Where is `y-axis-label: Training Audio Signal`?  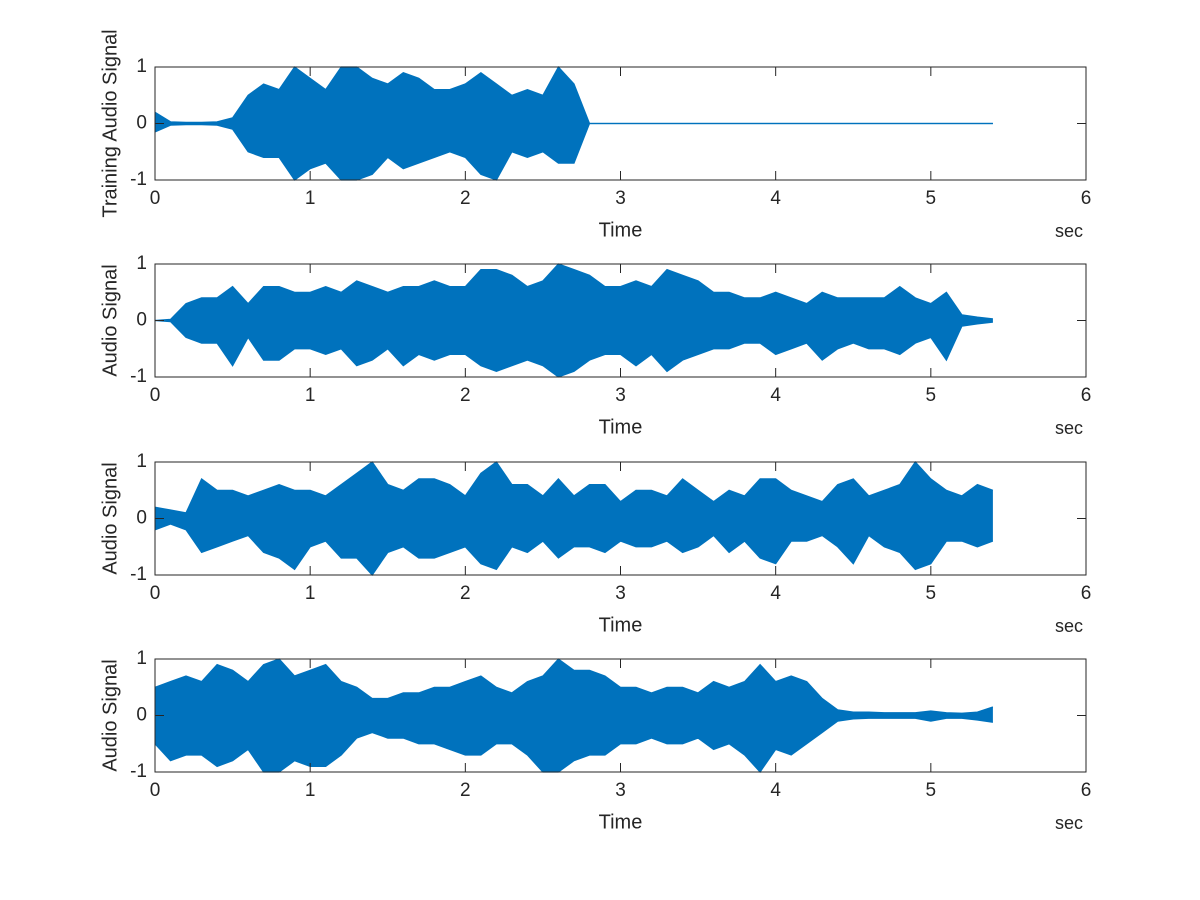 y-axis-label: Training Audio Signal is located at coordinates (110, 123).